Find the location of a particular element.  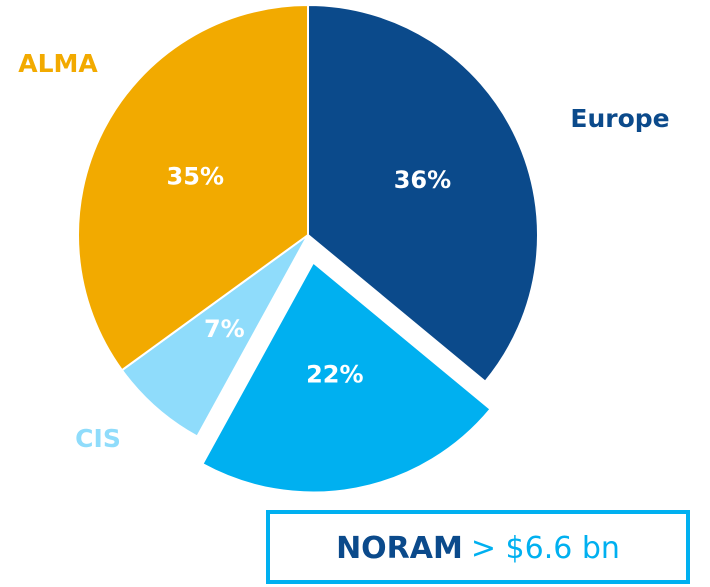

pie-slice is located at coordinates (214, 336).